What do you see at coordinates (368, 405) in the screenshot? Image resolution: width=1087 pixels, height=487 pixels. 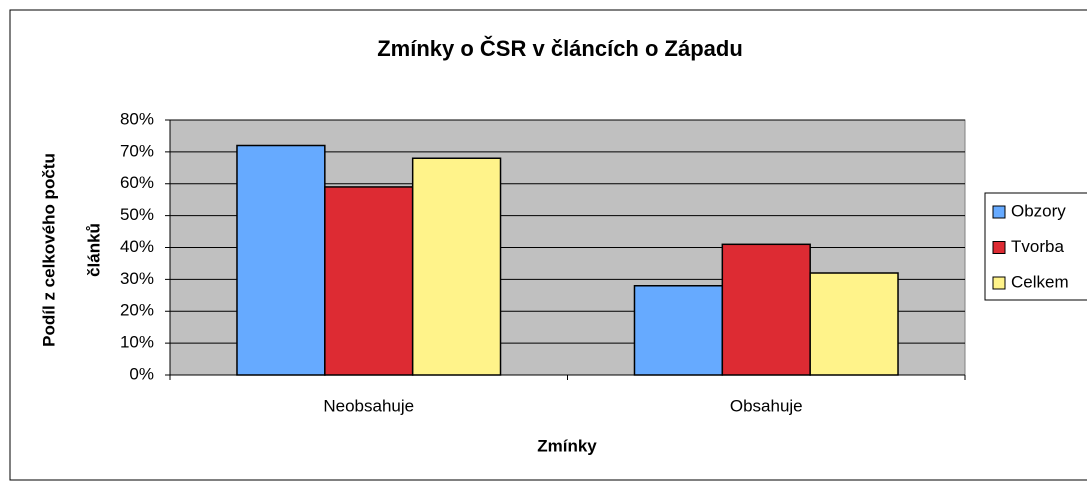 I see `x-tick-label: Neobsahuje` at bounding box center [368, 405].